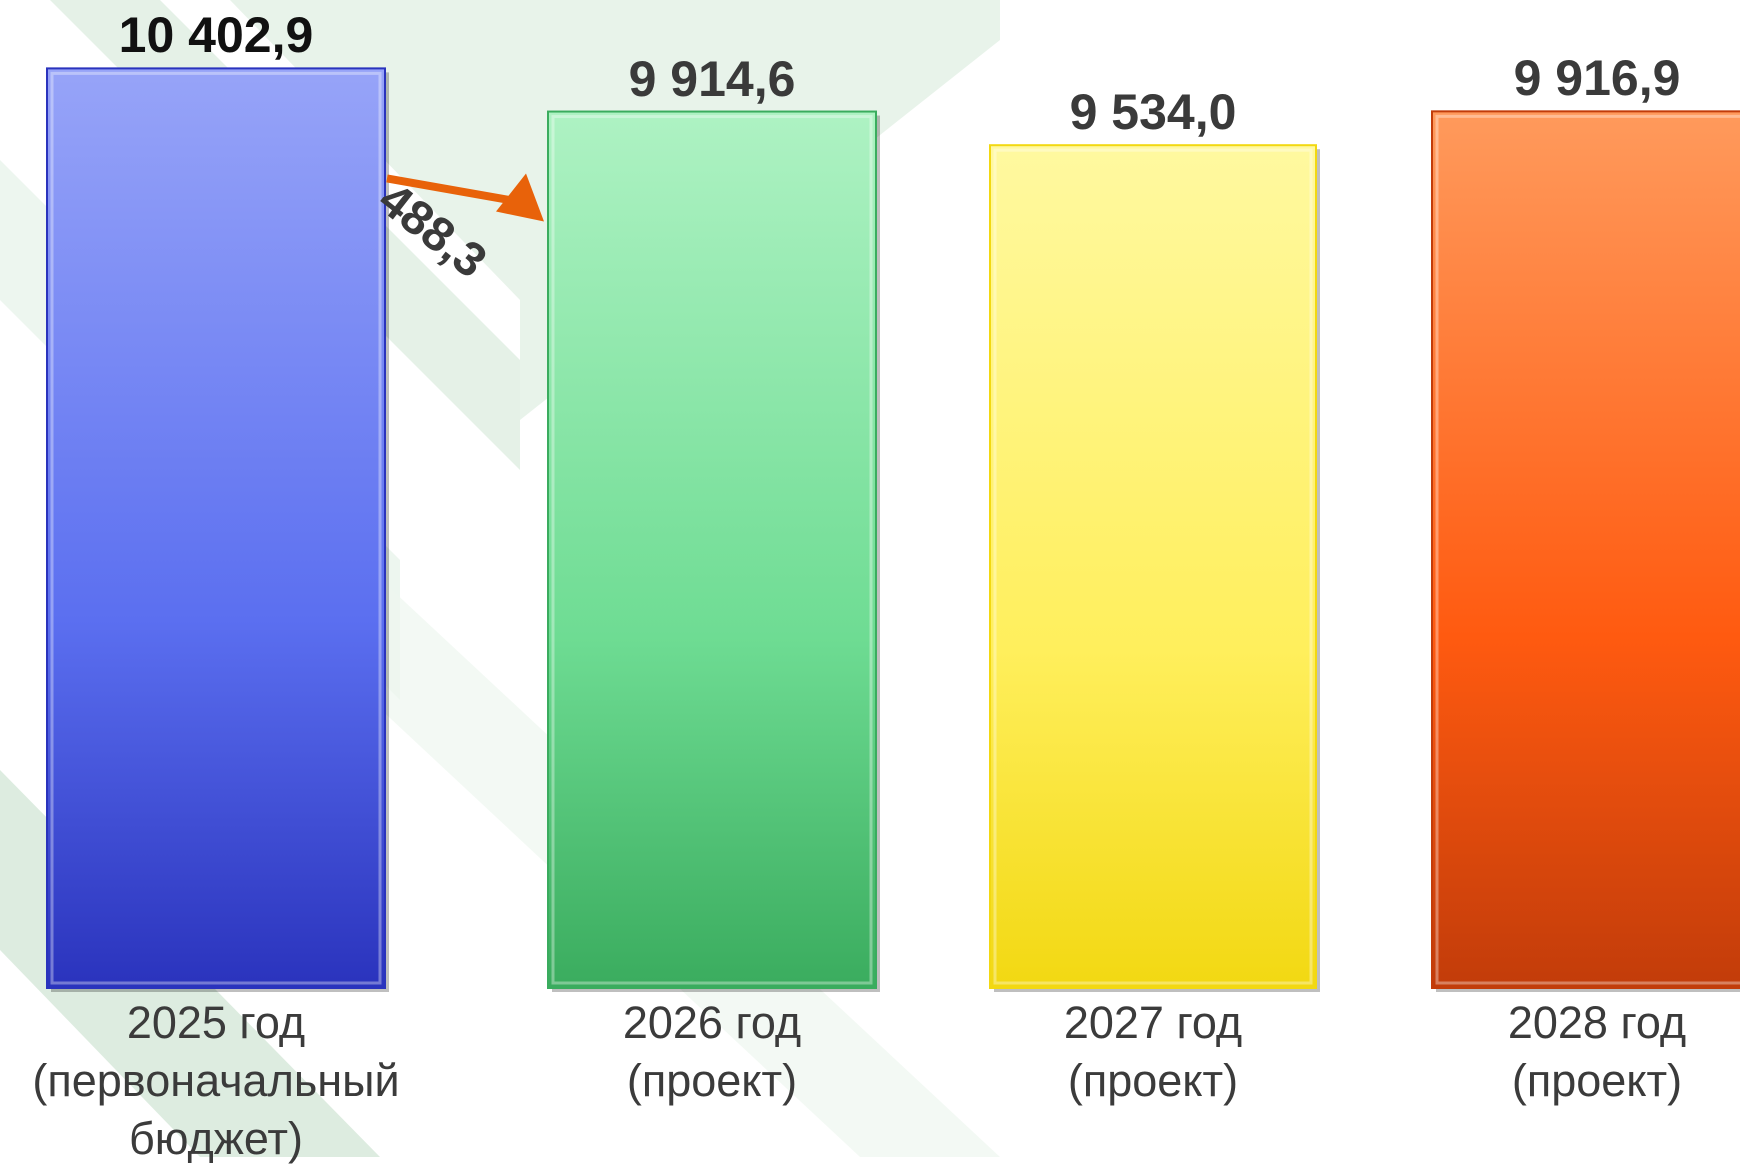 The width and height of the screenshot is (1740, 1168). I want to click on bar-value-label: 9 914,6, so click(712, 78).